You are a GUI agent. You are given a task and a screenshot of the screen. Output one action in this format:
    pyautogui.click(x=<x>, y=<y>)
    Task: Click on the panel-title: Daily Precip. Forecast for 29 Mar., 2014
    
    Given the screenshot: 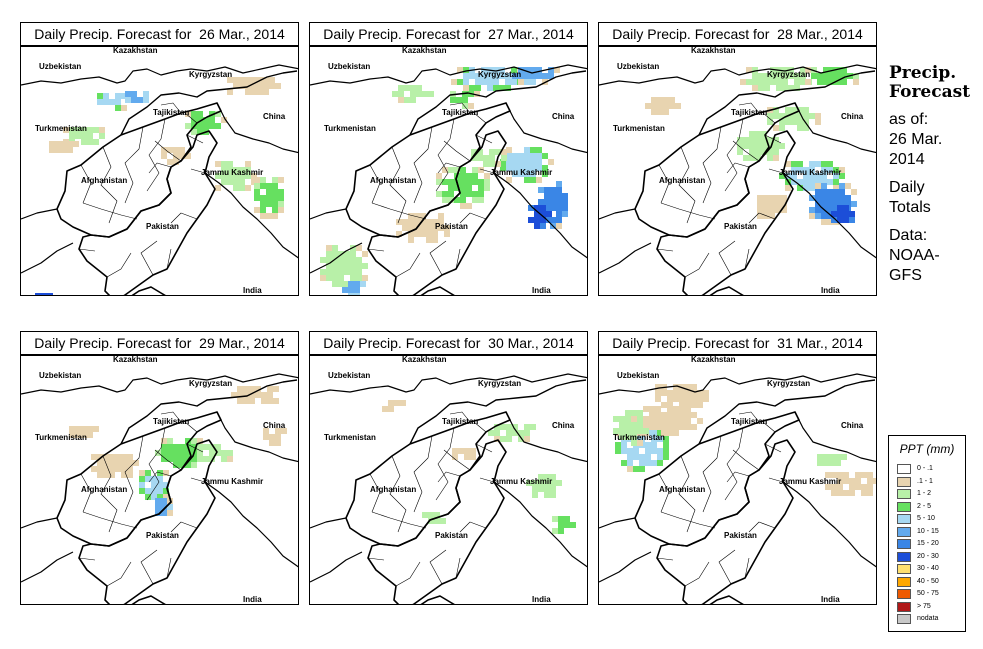 What is the action you would take?
    pyautogui.click(x=159, y=343)
    